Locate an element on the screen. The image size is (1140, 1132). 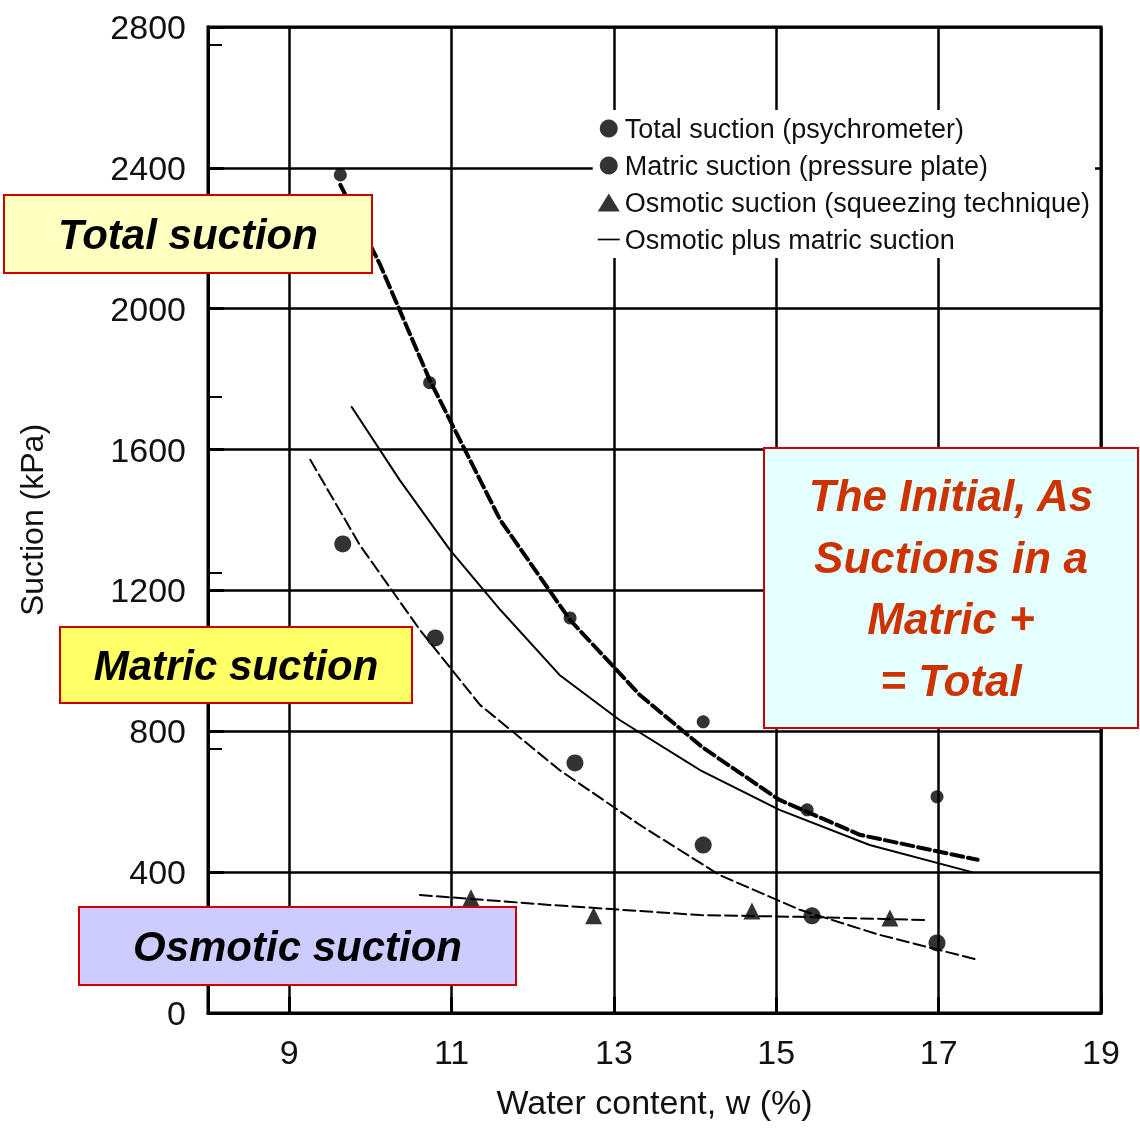
legend-label: Total suction (psychrometer) is located at coordinates (794, 128).